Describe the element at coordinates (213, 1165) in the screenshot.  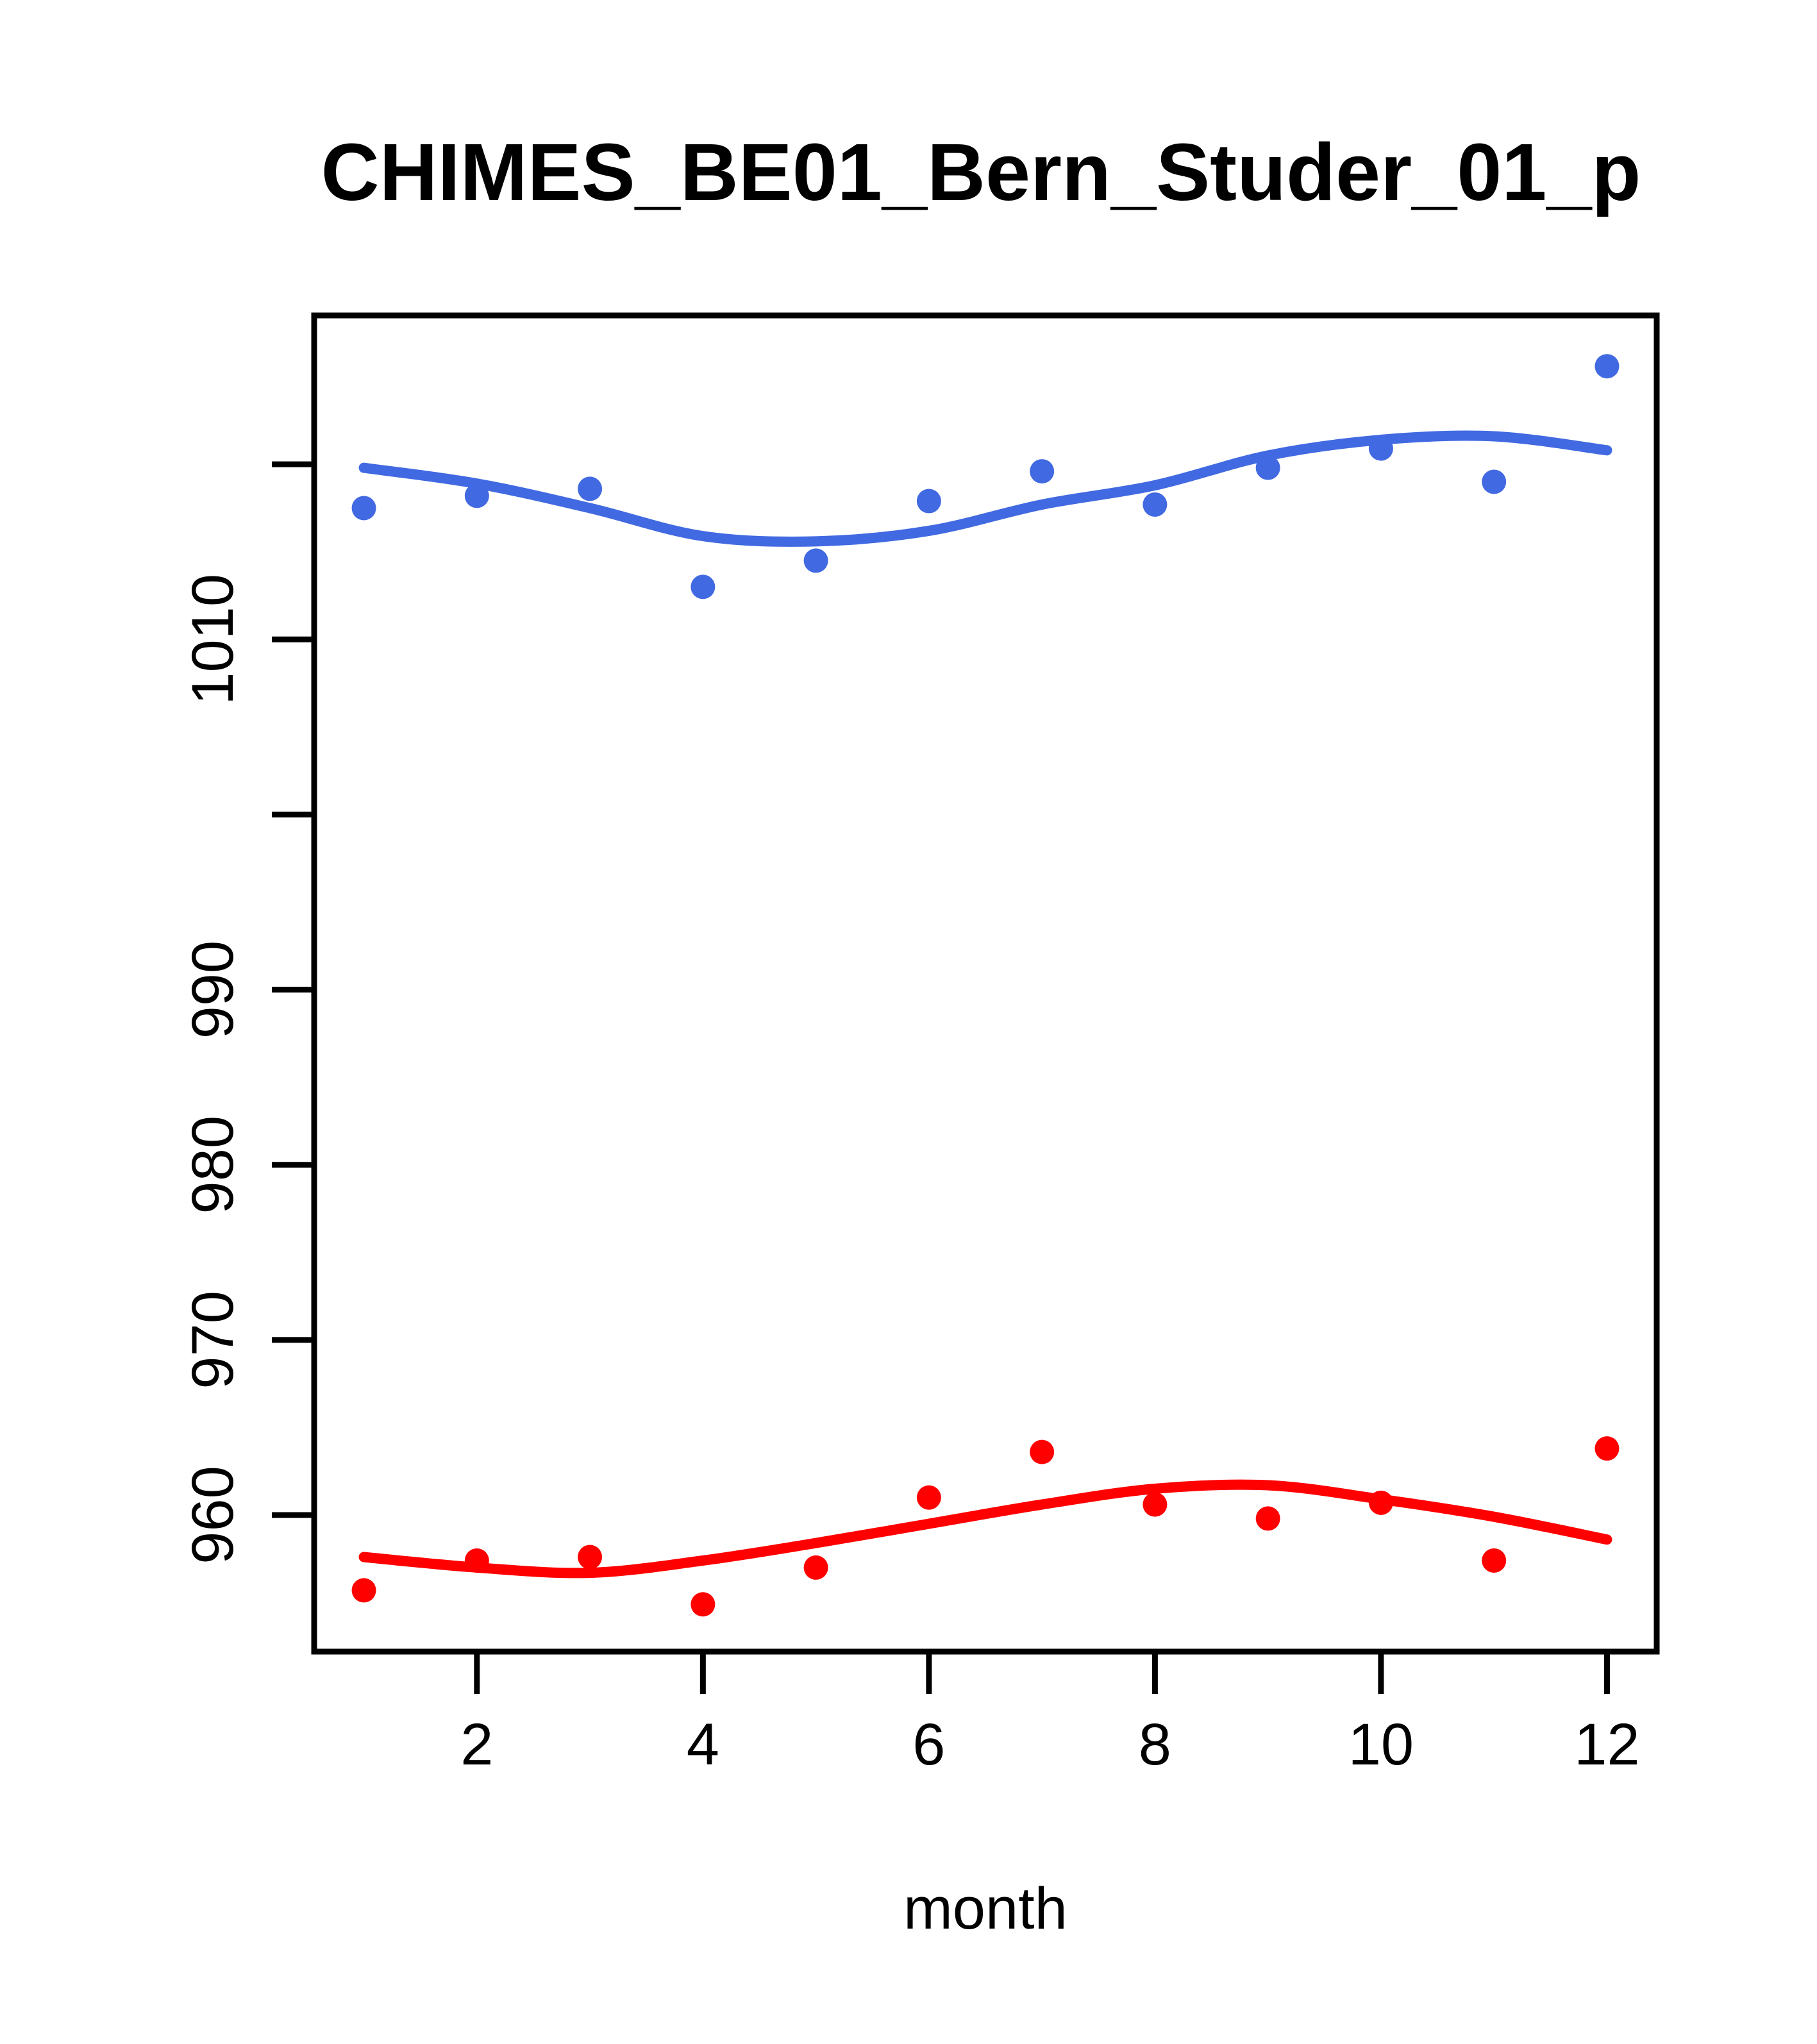
I see `y-tick-label: 980` at that location.